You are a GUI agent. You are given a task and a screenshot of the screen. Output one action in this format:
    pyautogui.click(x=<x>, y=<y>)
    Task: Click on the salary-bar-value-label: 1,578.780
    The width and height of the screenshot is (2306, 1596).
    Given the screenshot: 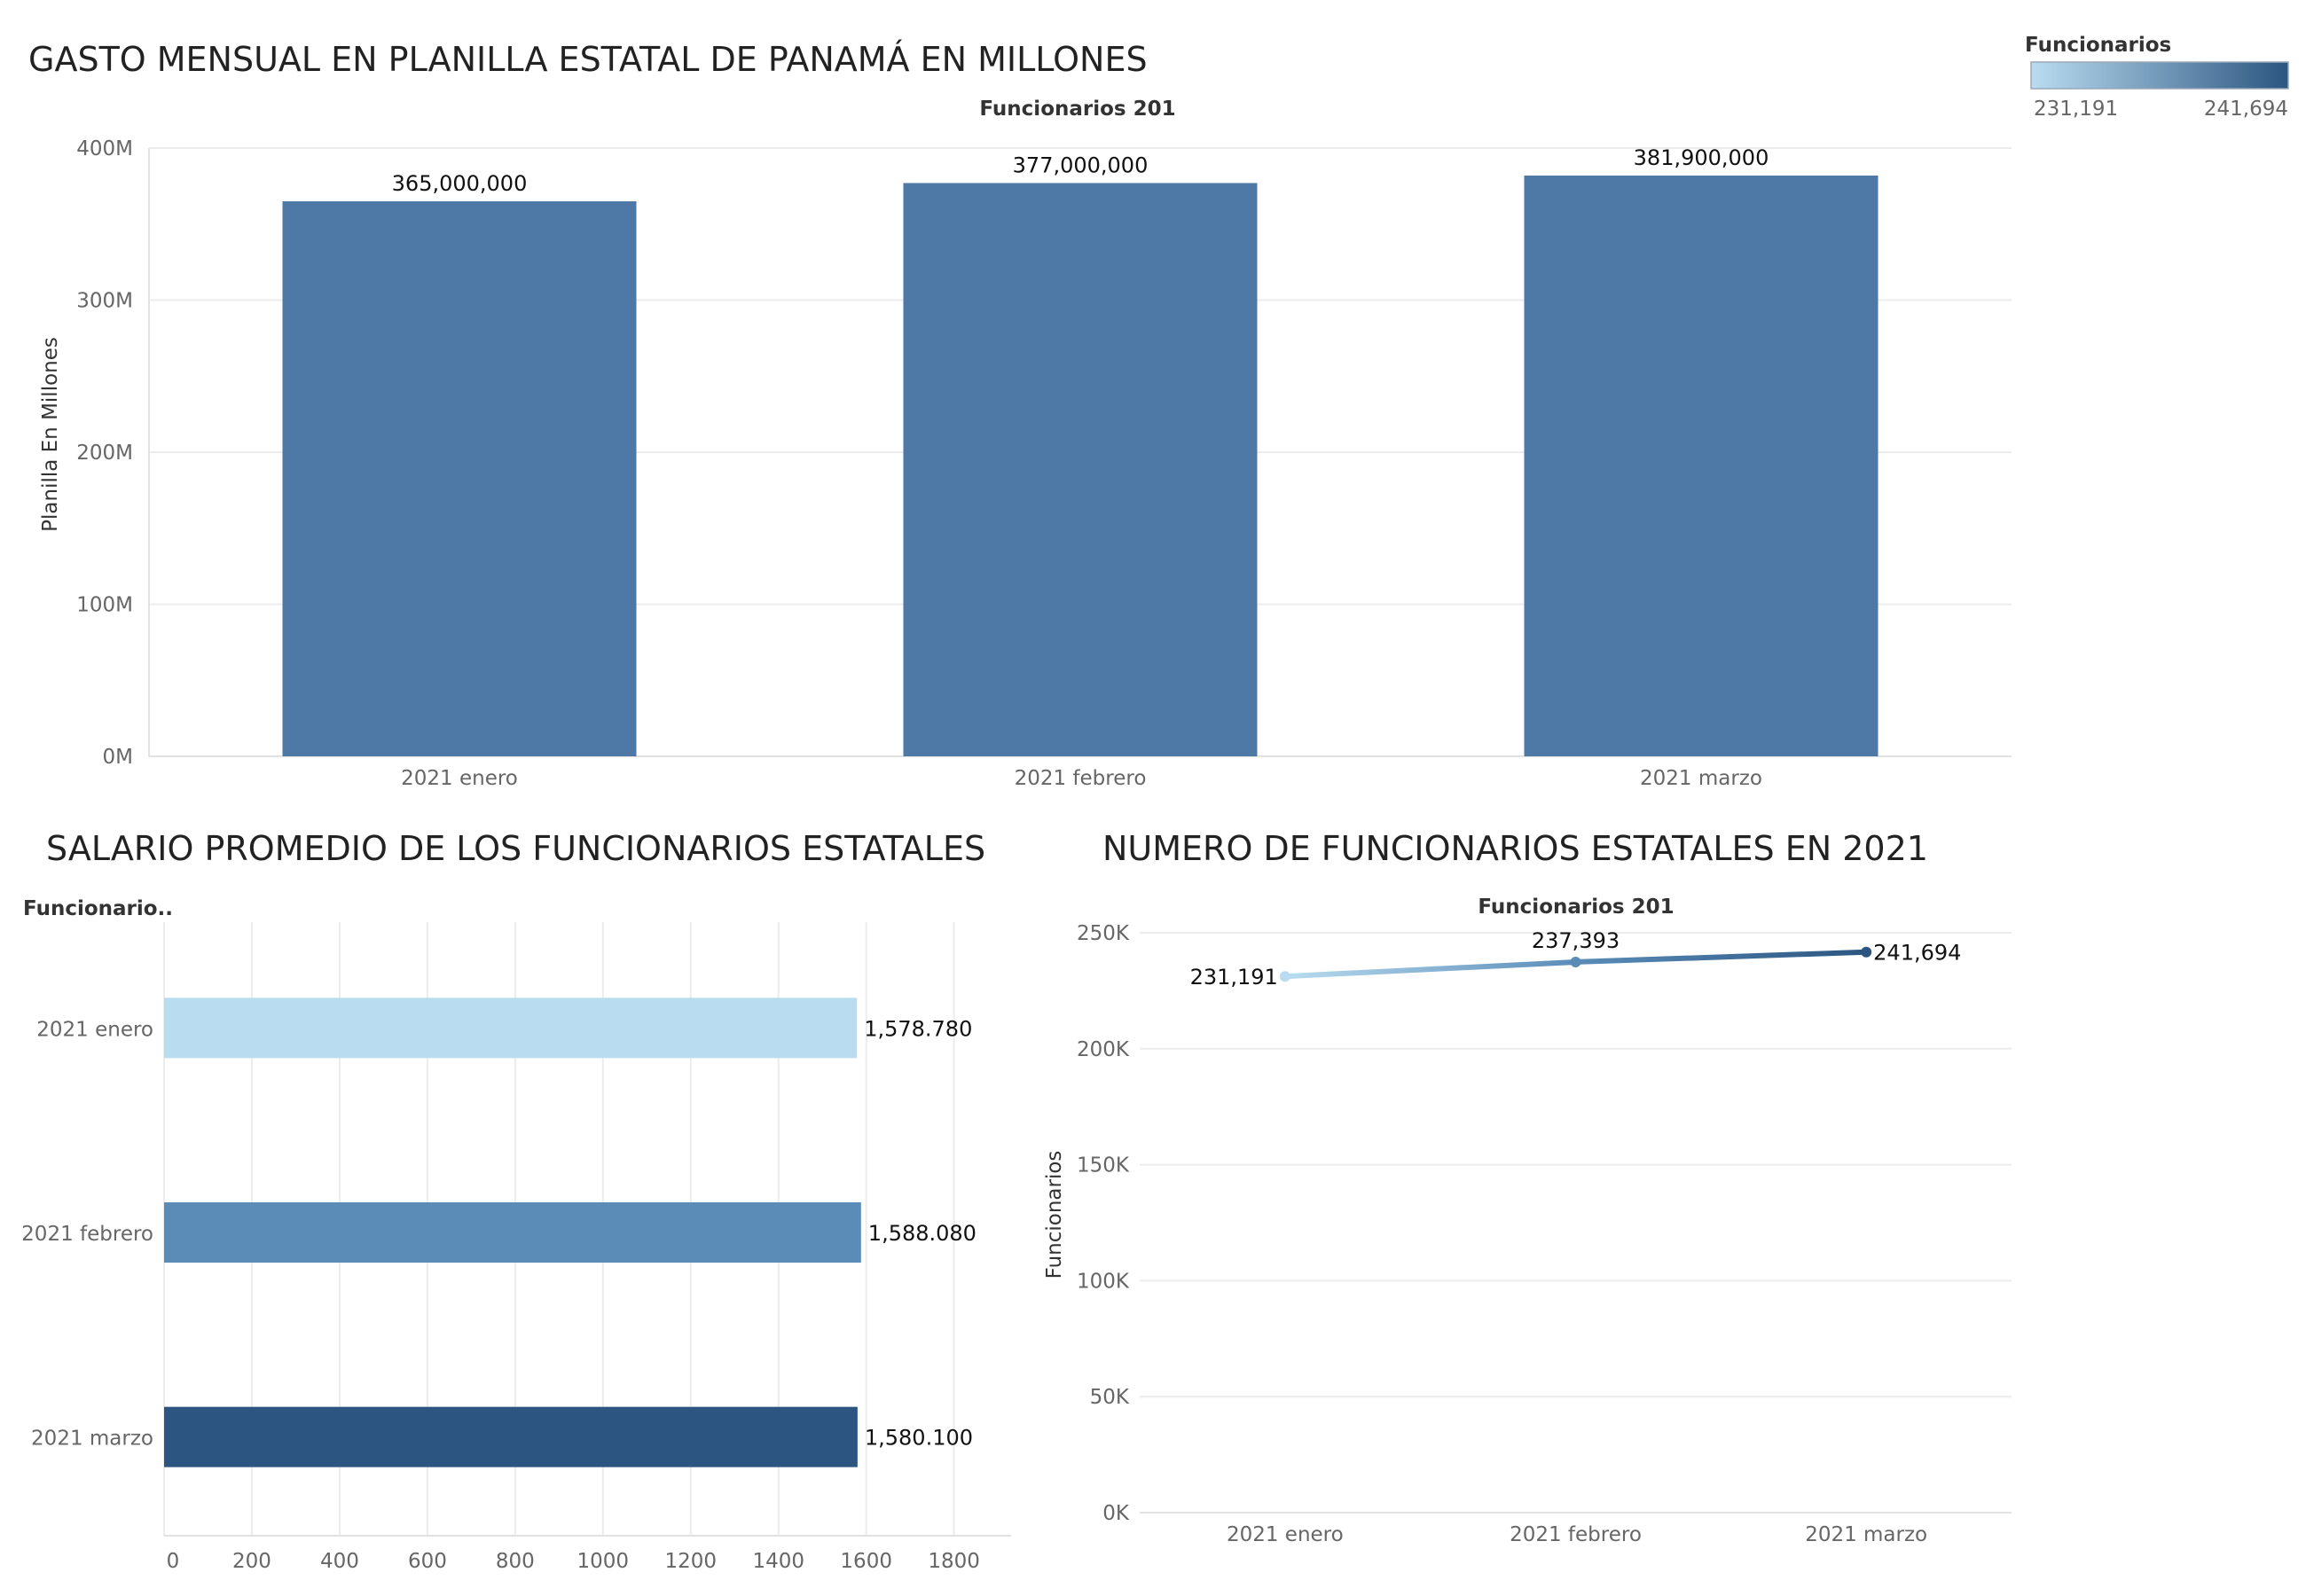 What is the action you would take?
    pyautogui.click(x=918, y=1029)
    